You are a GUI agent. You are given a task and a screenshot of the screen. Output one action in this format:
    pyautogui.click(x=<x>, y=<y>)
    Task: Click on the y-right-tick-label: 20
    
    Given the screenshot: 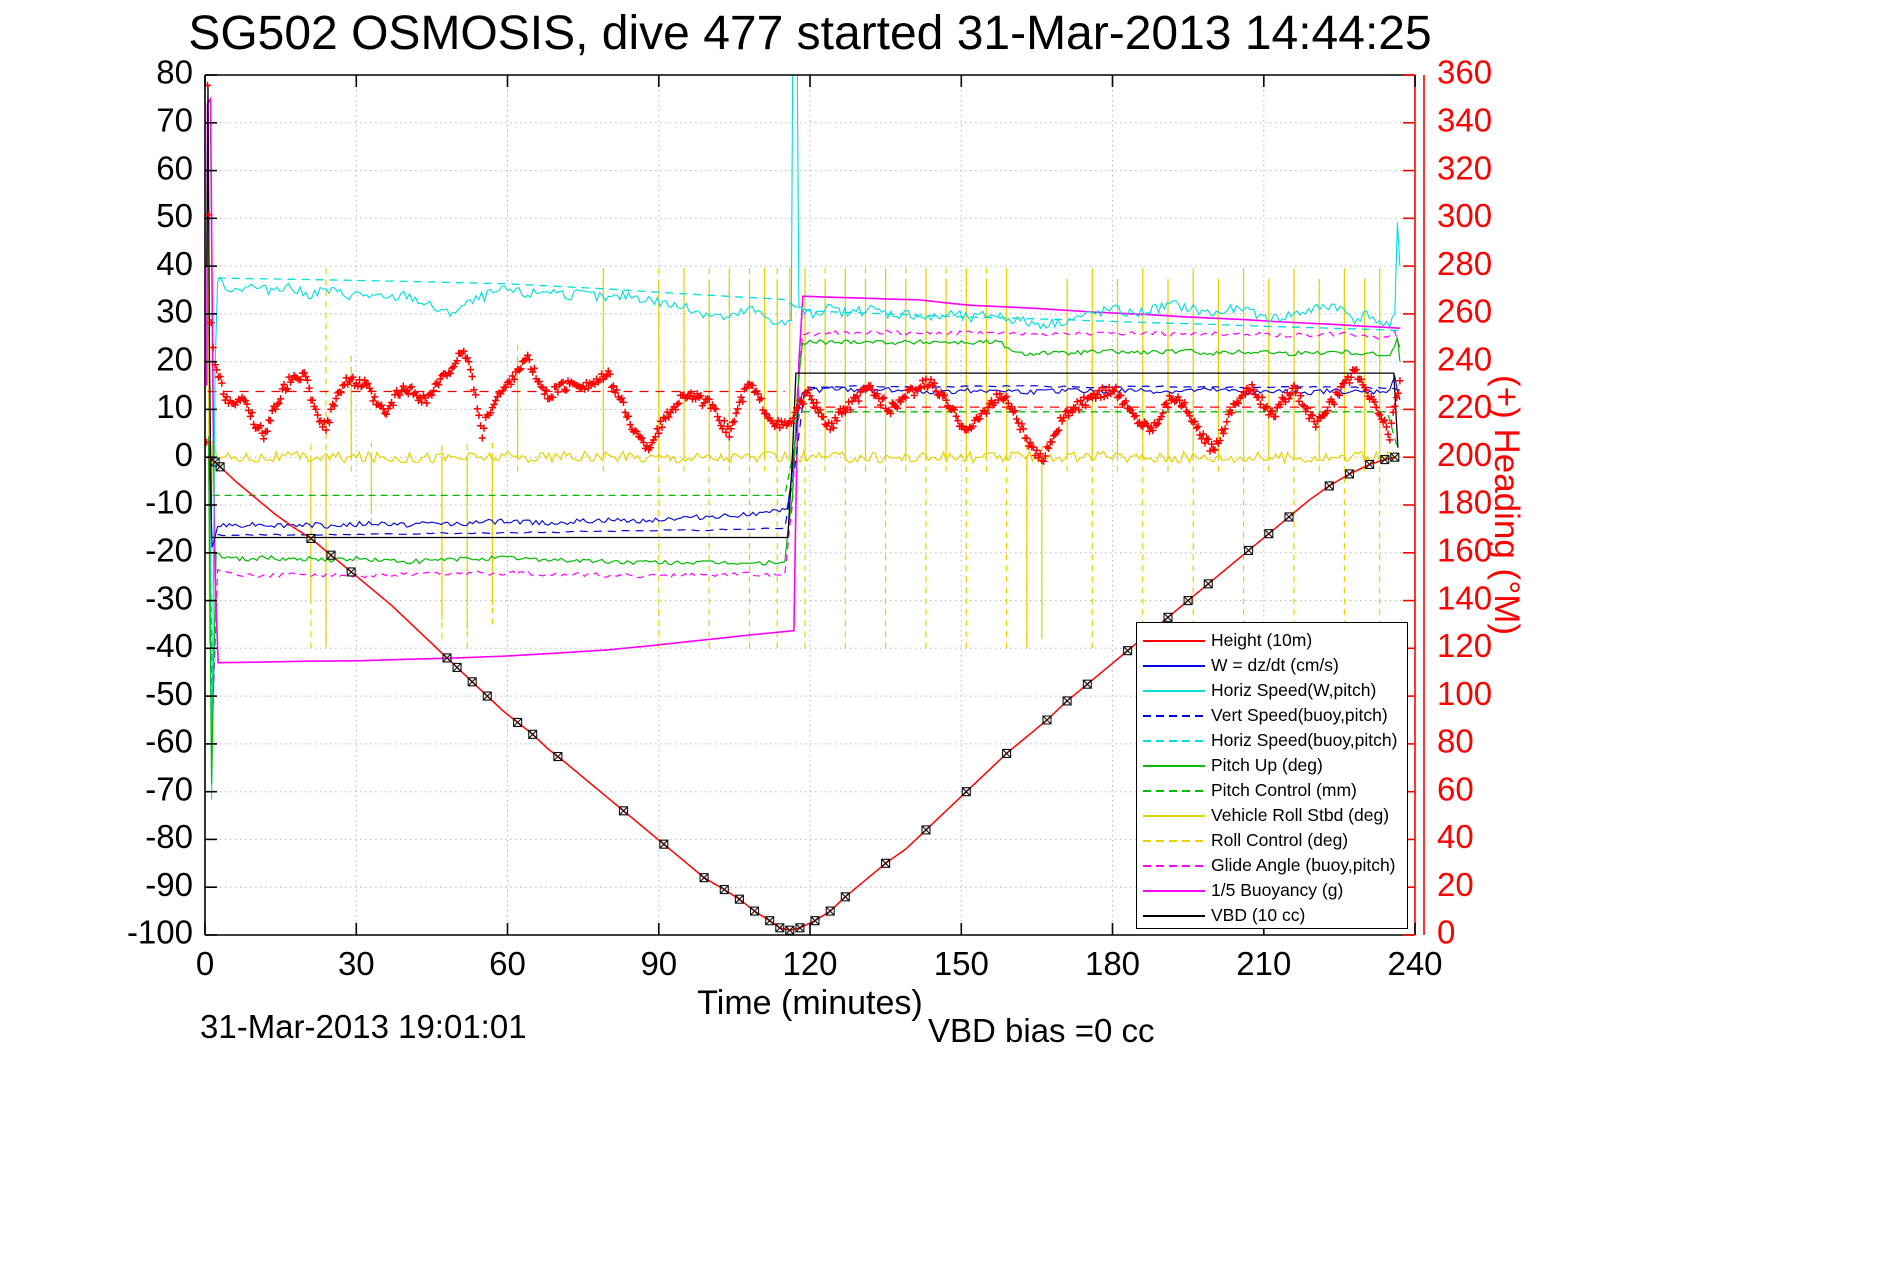 What is the action you would take?
    pyautogui.click(x=1455, y=884)
    